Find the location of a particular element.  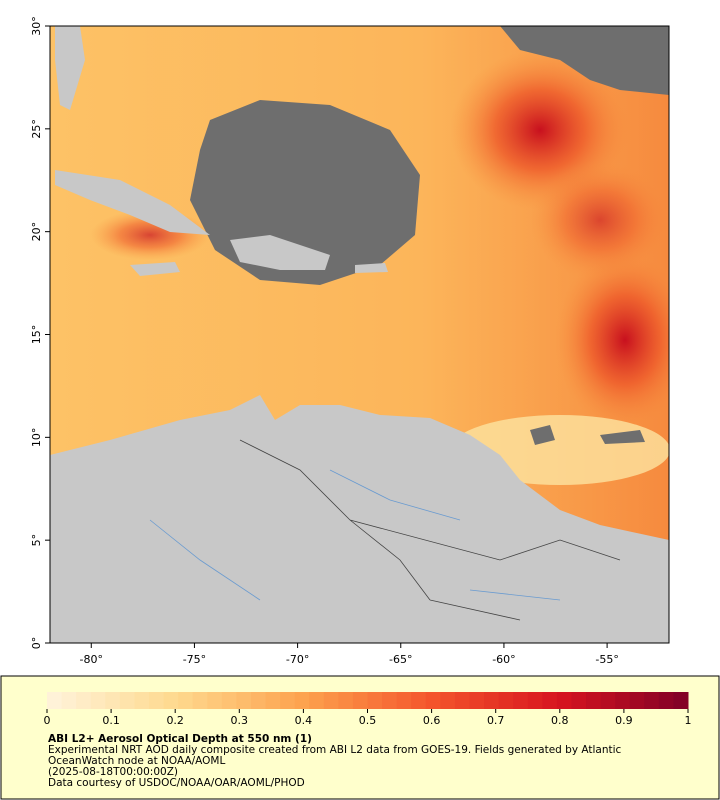

x-tick-label: -80° is located at coordinates (91, 659).